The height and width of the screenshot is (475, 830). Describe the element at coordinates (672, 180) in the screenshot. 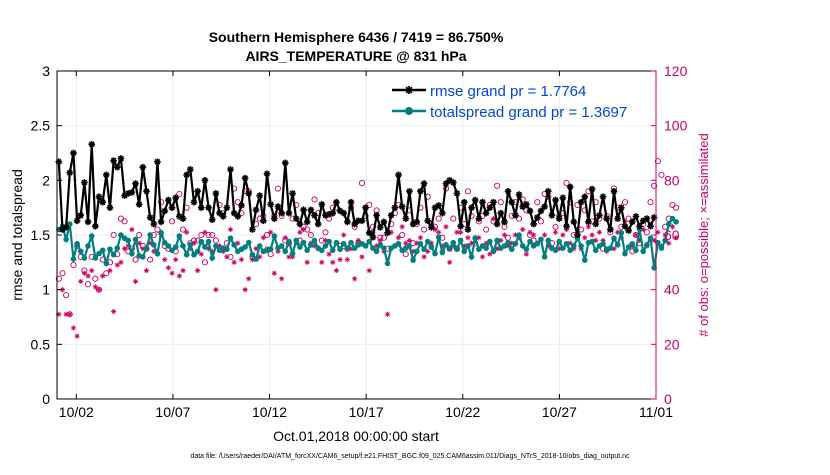

I see `right-y-tick-label: 80` at that location.